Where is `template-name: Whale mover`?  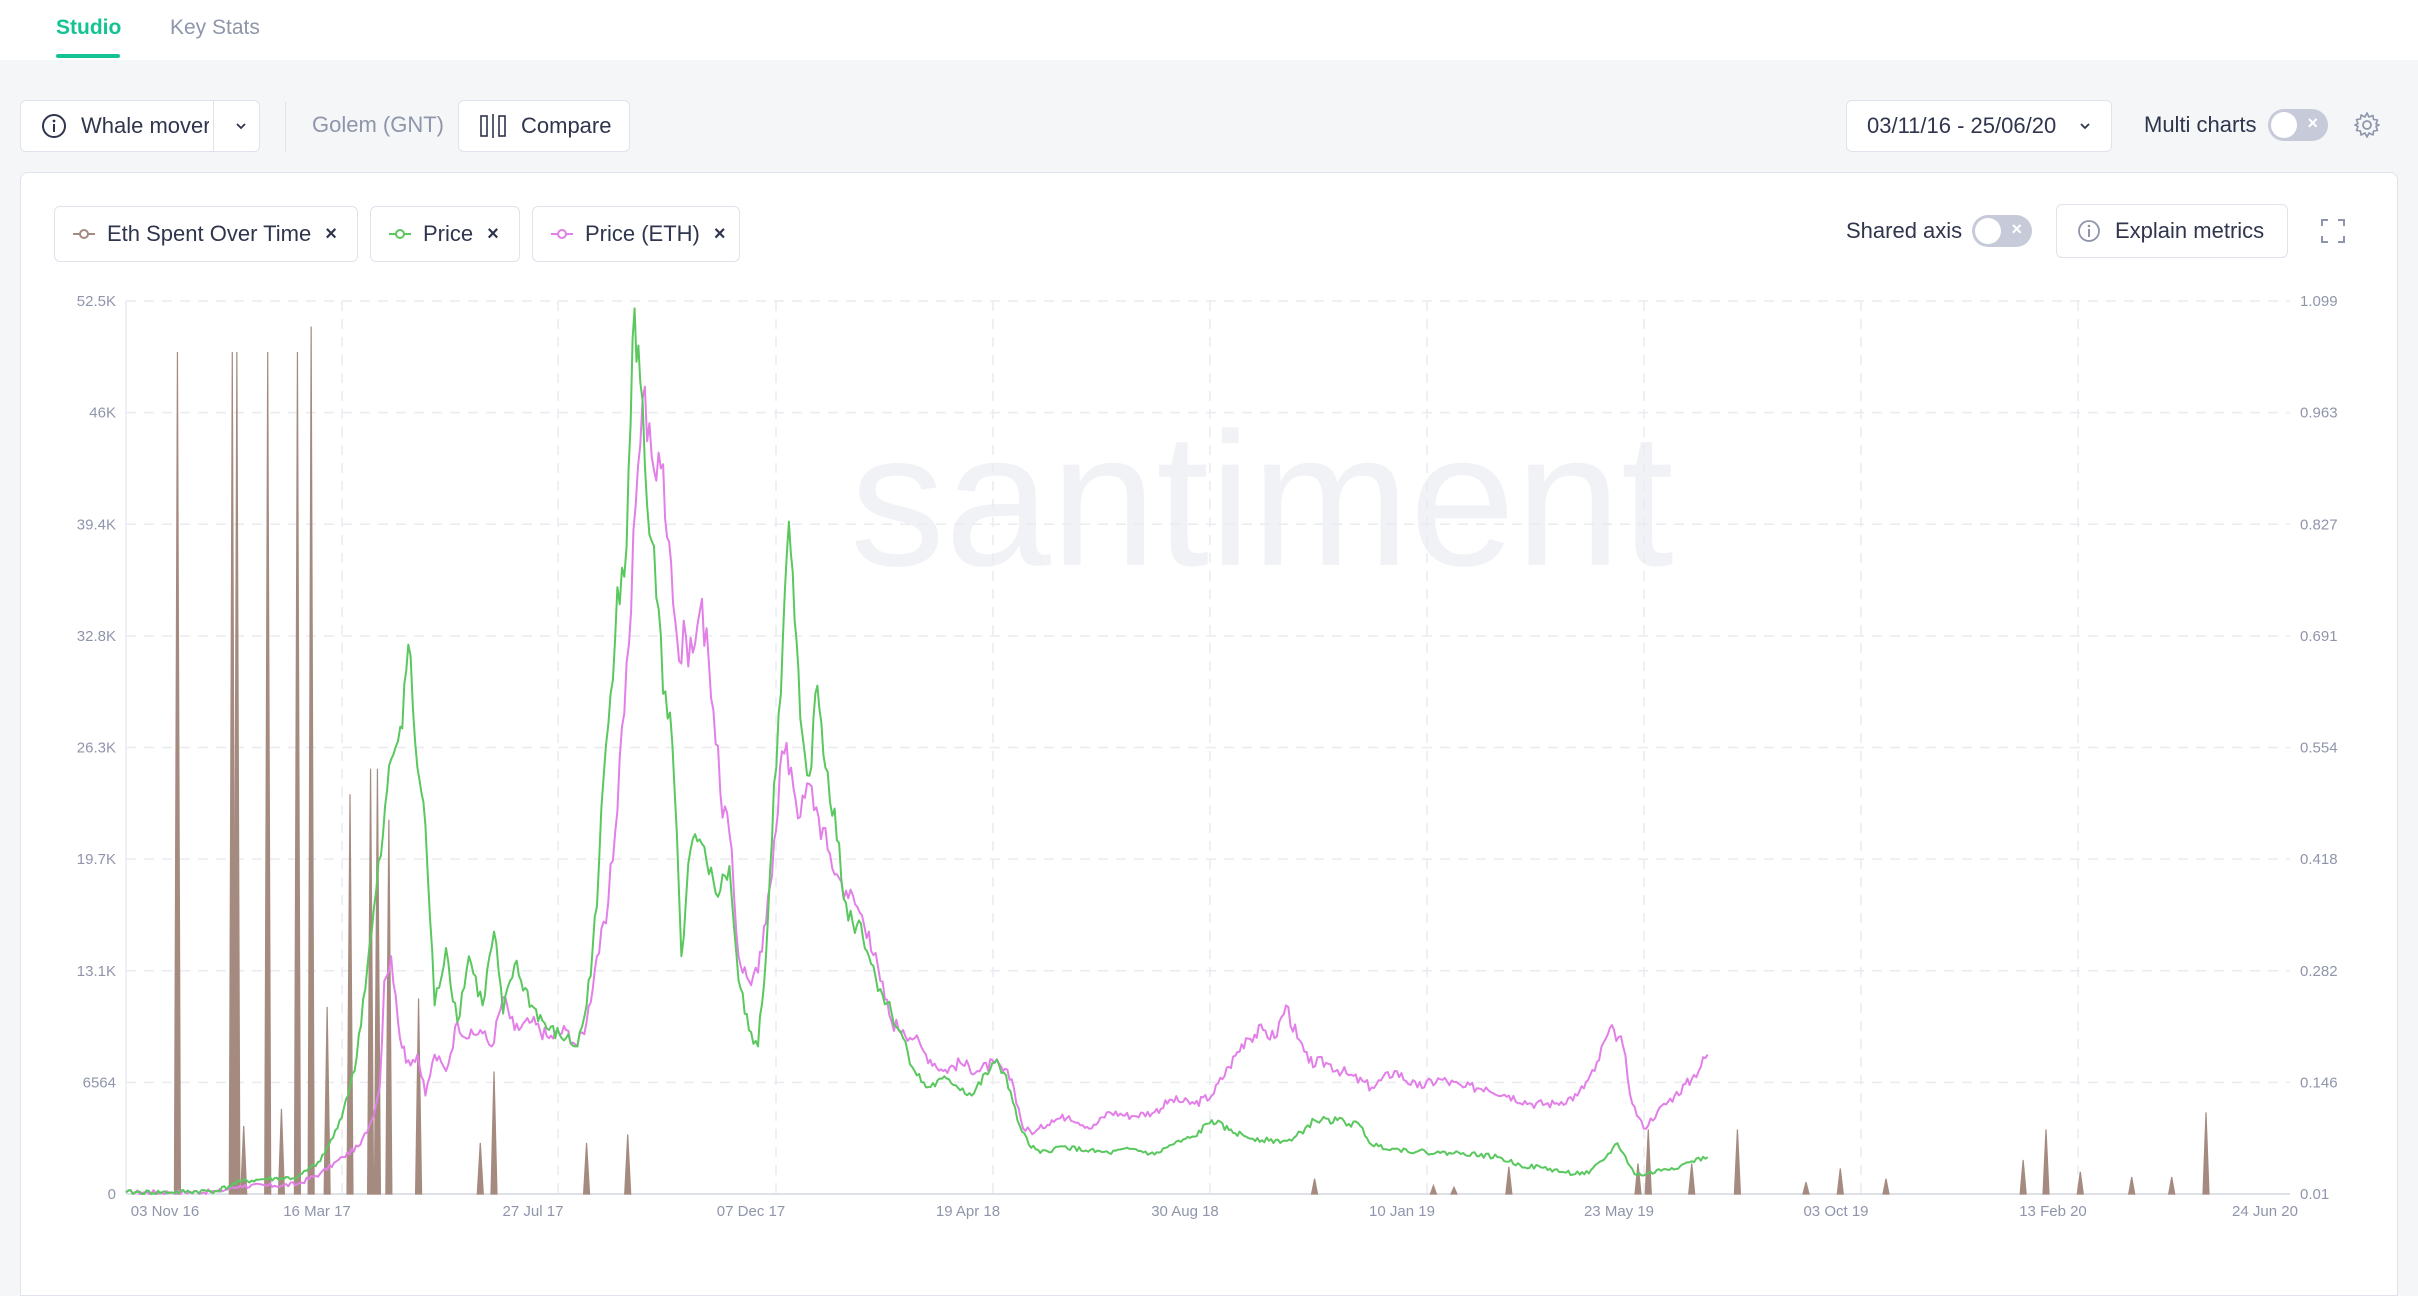 template-name: Whale mover is located at coordinates (145, 125).